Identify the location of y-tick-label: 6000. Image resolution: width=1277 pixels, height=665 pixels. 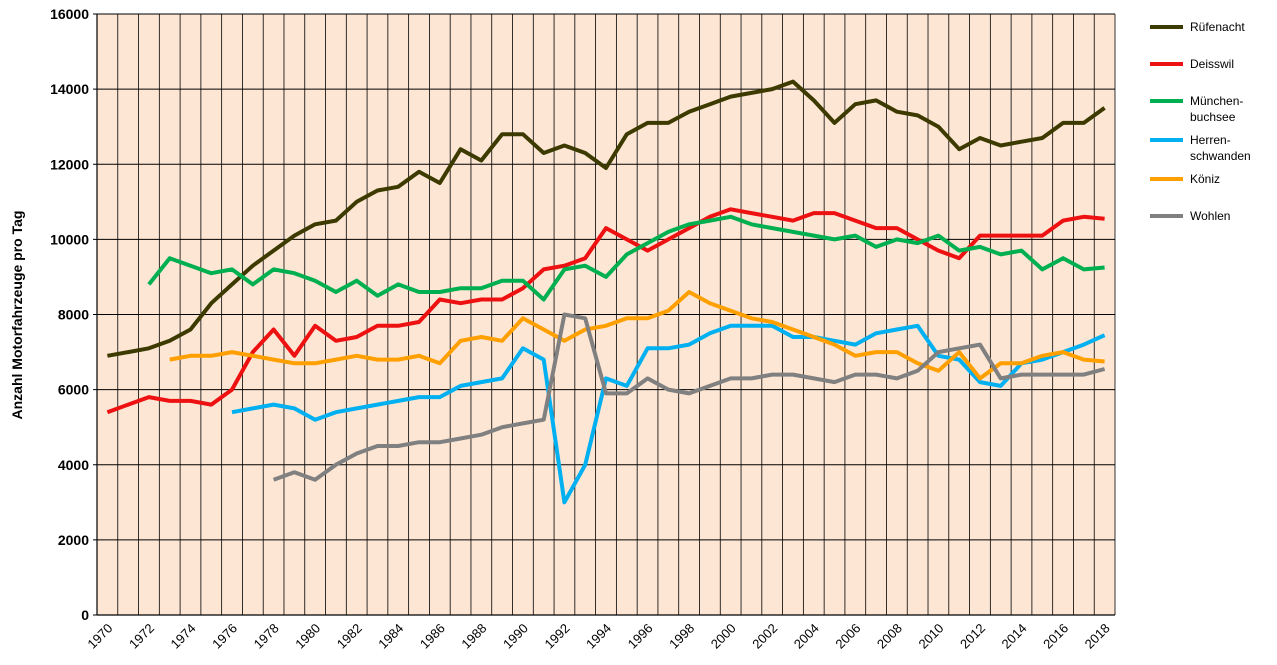
(73, 390).